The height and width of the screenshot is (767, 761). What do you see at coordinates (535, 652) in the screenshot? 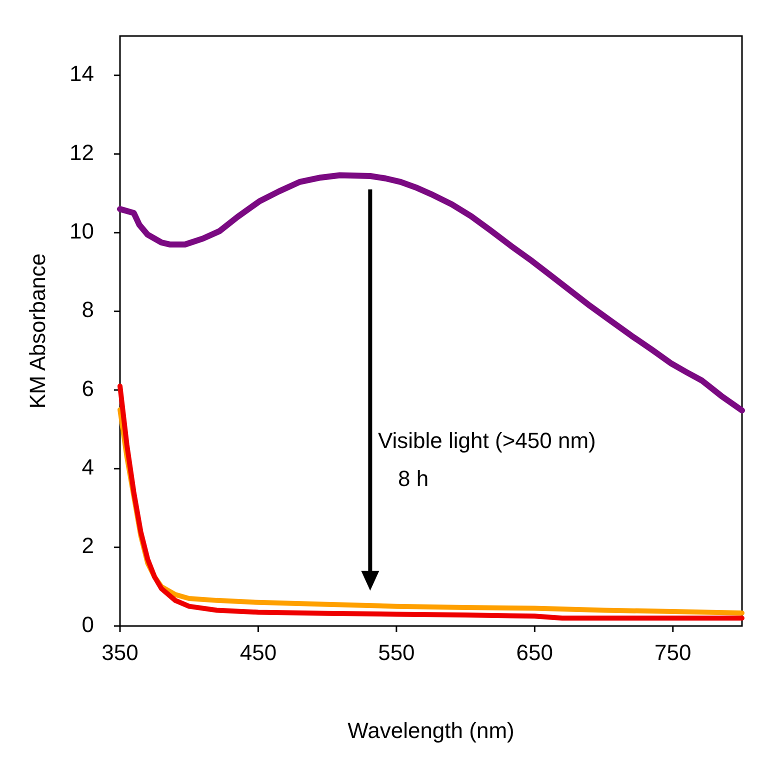
I see `x-tick-label: 650` at bounding box center [535, 652].